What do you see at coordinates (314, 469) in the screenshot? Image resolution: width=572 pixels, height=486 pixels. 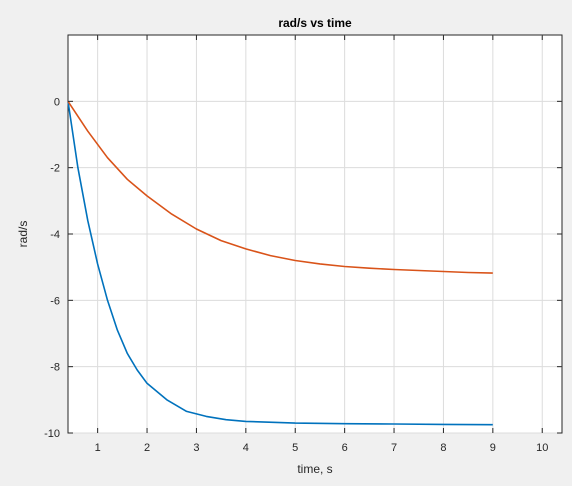 I see `x-axis-label: time, s` at bounding box center [314, 469].